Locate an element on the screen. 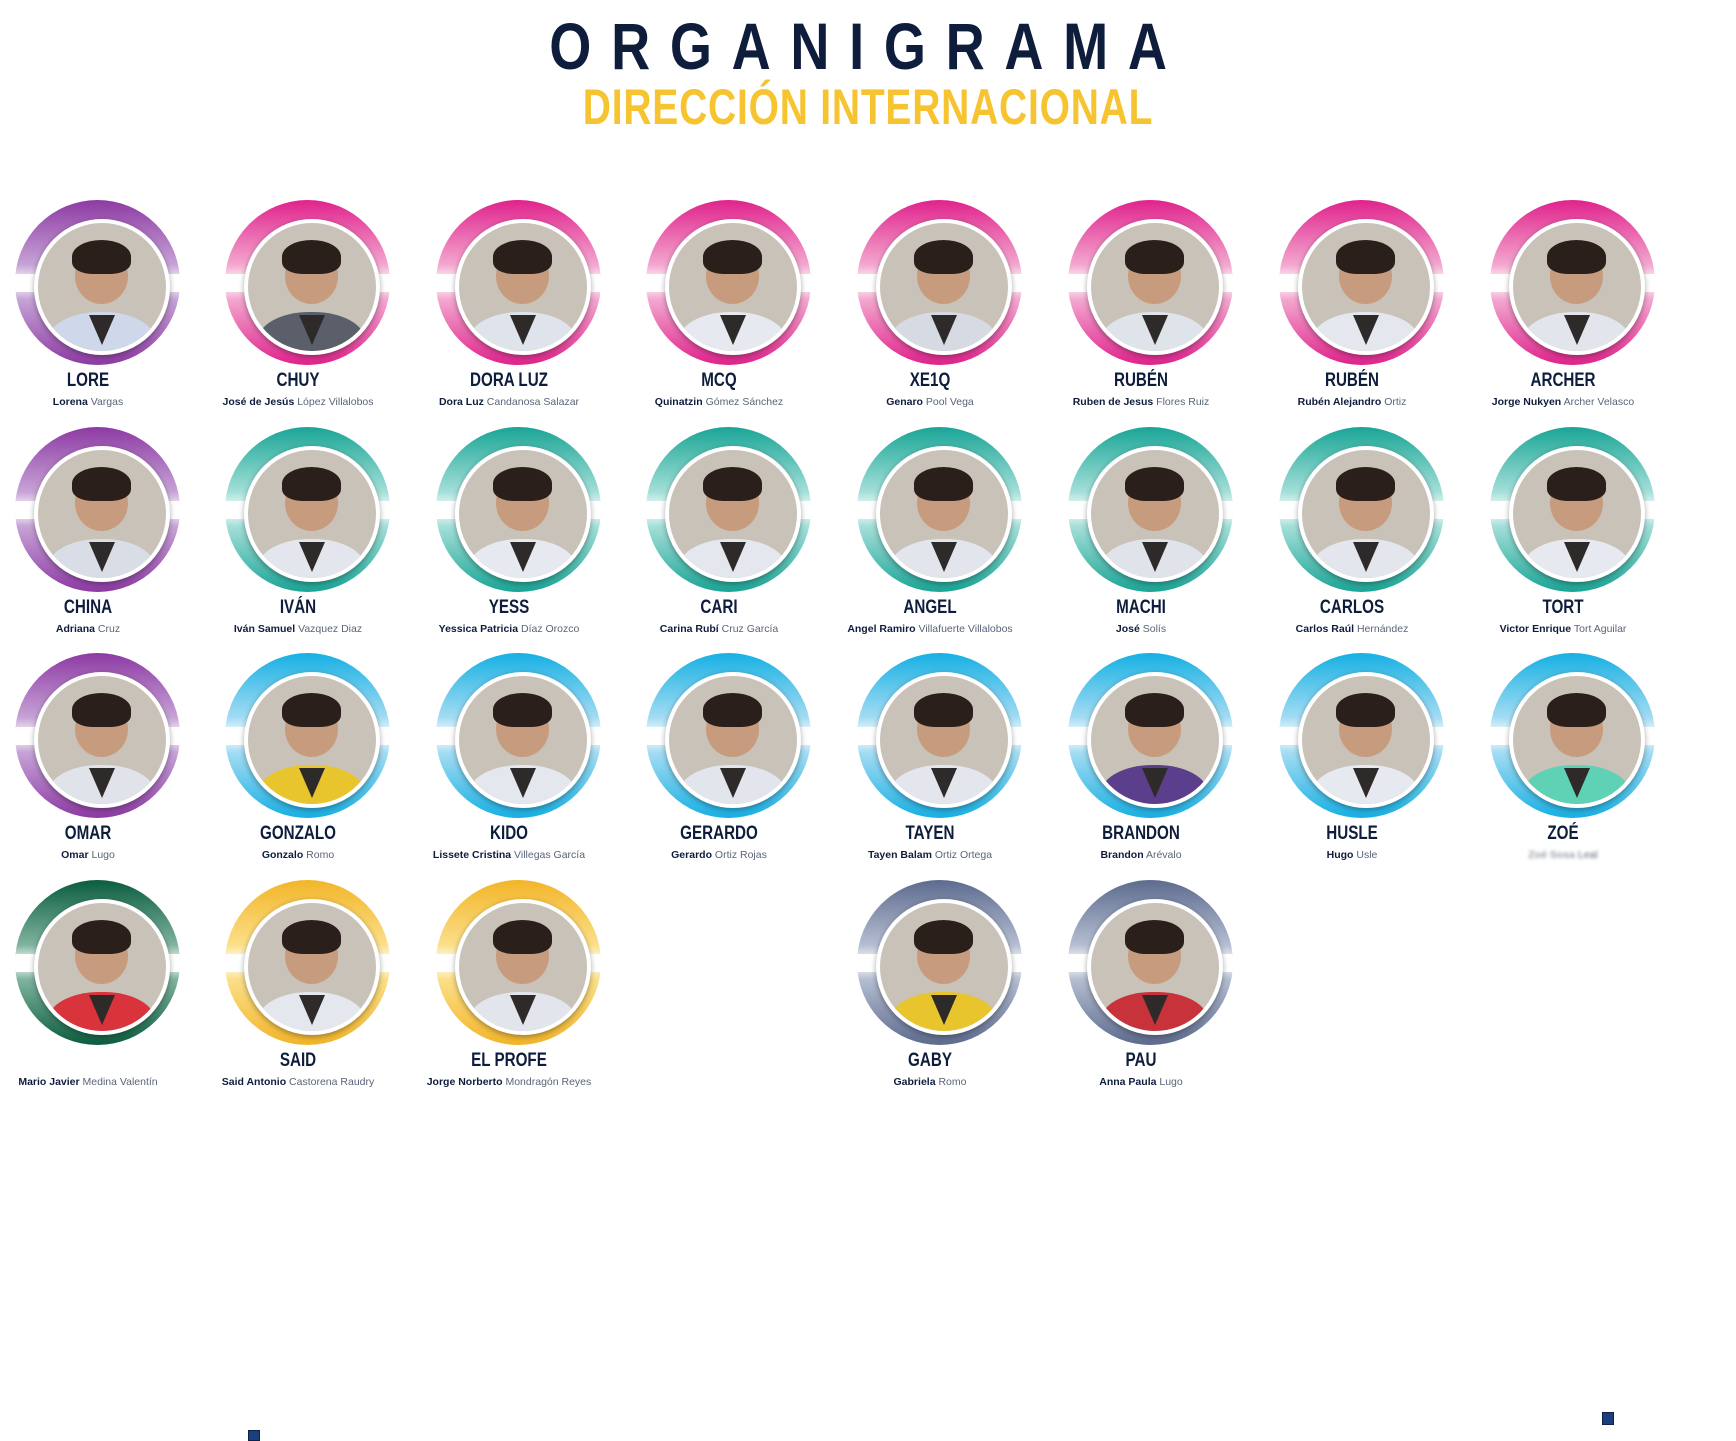 Image resolution: width=1736 pixels, height=1441 pixels. member-fullname: José de Jesús López Villalobos is located at coordinates (298, 402).